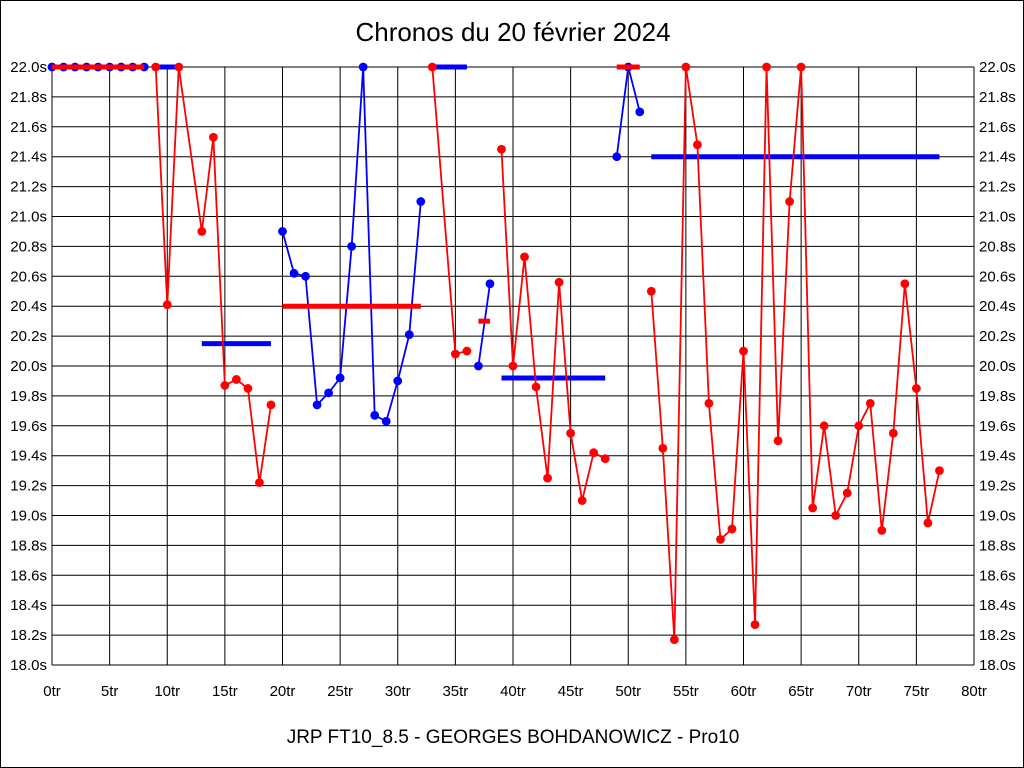  I want to click on y-axis-tick-label-right: 19.4s, so click(997, 456).